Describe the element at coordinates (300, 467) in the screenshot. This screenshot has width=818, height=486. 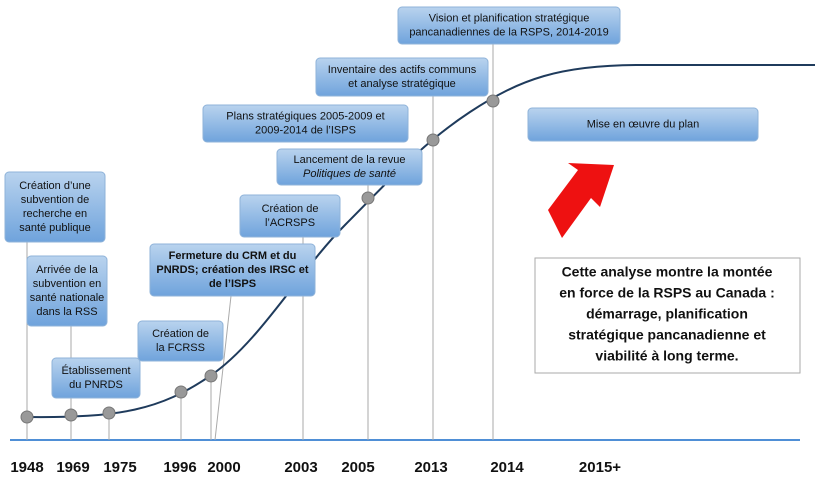
I see `year-label: 2003` at that location.